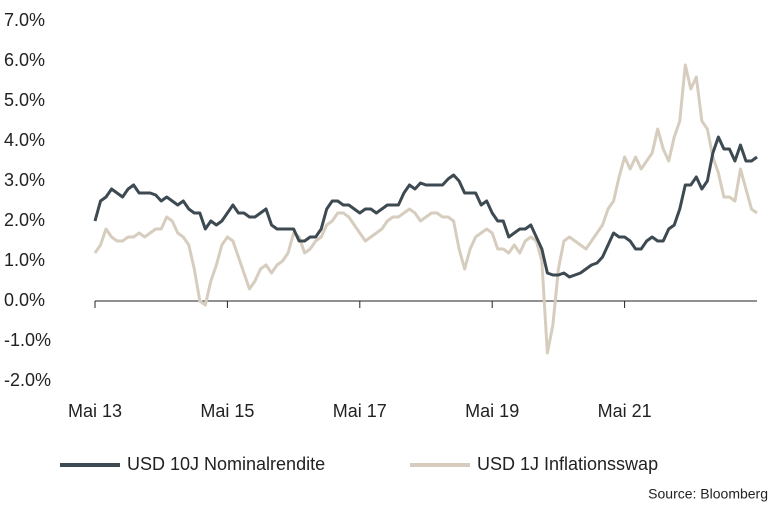 The image size is (772, 506). Describe the element at coordinates (24, 20) in the screenshot. I see `y-tick-label: 7.0%` at that location.